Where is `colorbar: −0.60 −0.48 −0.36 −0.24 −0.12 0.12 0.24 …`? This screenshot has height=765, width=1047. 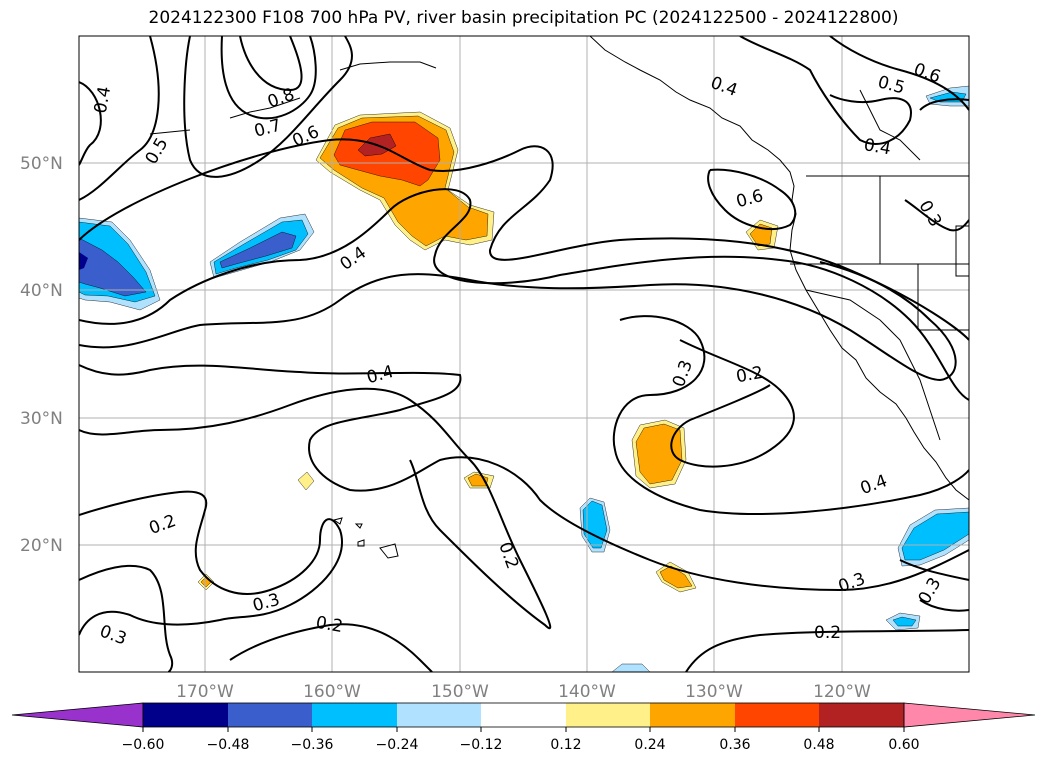 colorbar: −0.60 −0.48 −0.36 −0.24 −0.12 0.12 0.24 … is located at coordinates (523, 727).